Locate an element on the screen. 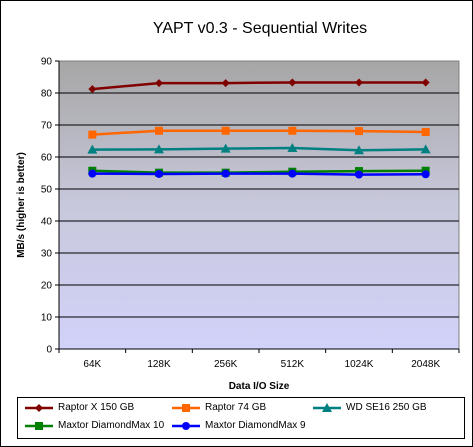  y-tick-label: 10 is located at coordinates (47, 318).